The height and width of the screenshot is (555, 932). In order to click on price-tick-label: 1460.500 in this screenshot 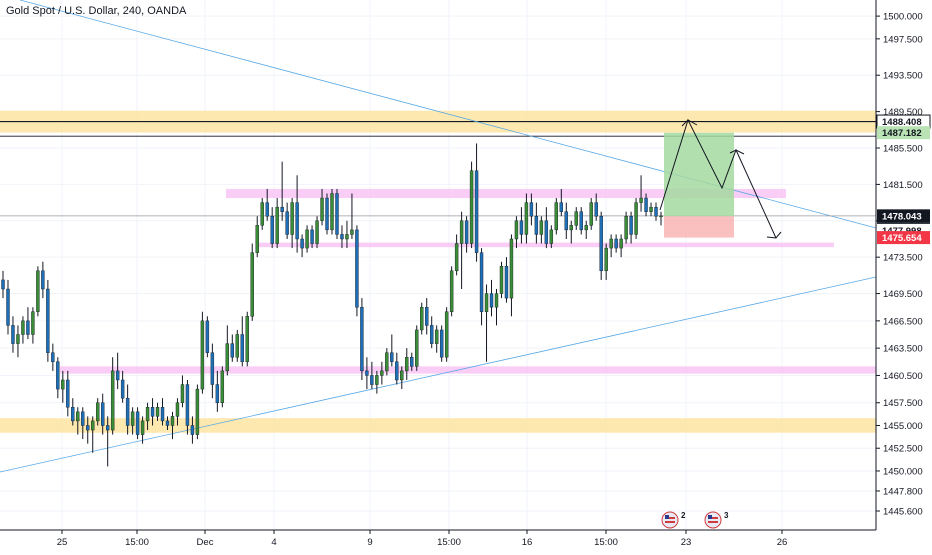, I will do `click(903, 376)`.